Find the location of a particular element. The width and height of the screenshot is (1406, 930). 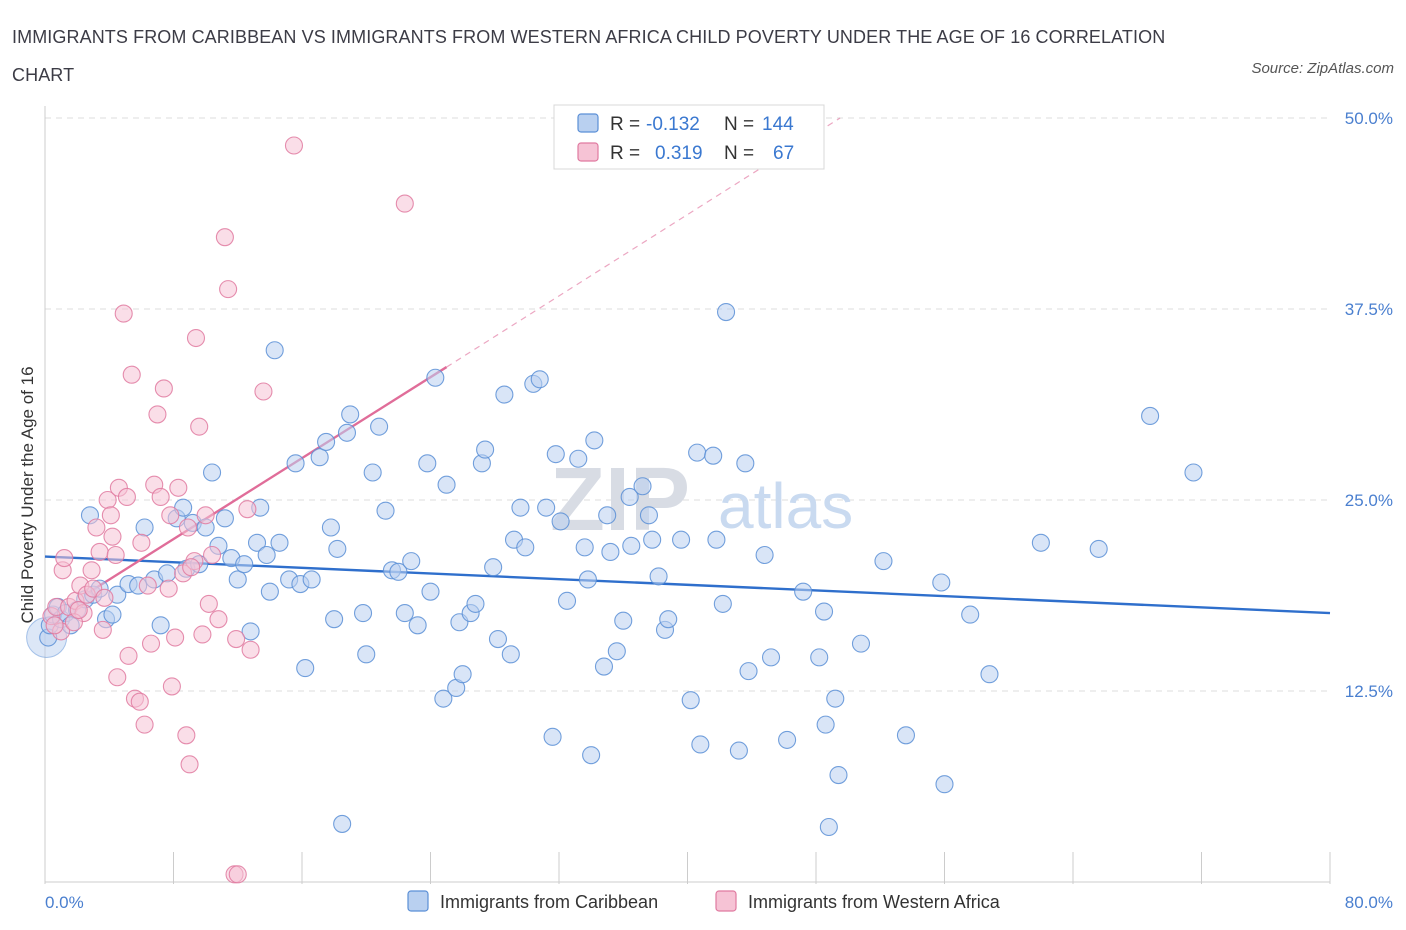

legend-pink-r-value: 0.319 is located at coordinates (679, 153).